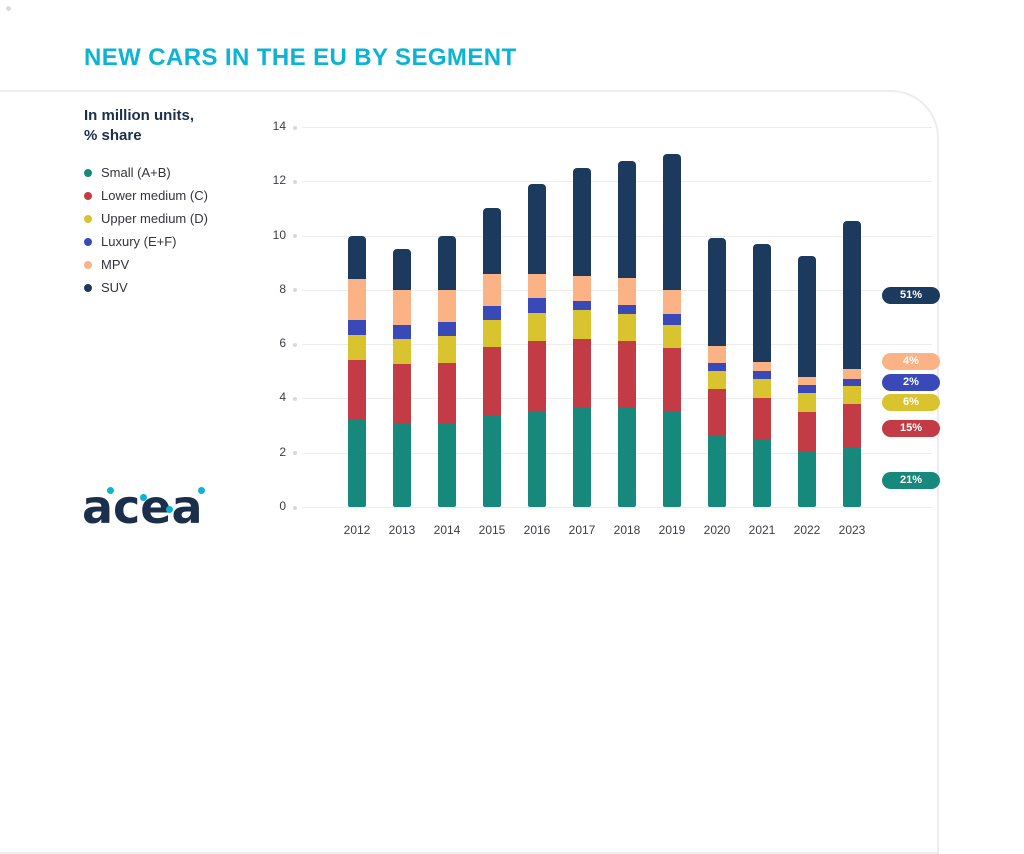 The image size is (1024, 854). What do you see at coordinates (146, 241) in the screenshot?
I see `legend-item-3: Luxury (E+F)` at bounding box center [146, 241].